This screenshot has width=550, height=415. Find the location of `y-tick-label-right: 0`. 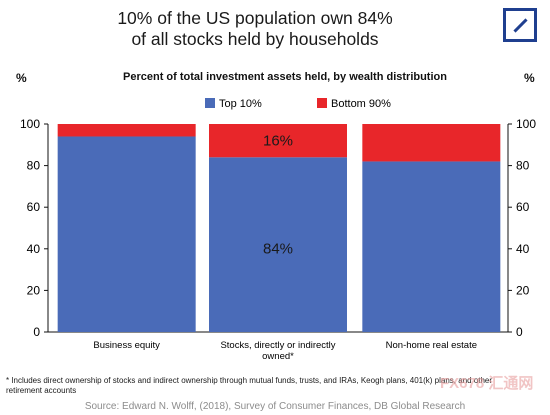

y-tick-label-right: 0 is located at coordinates (519, 332).